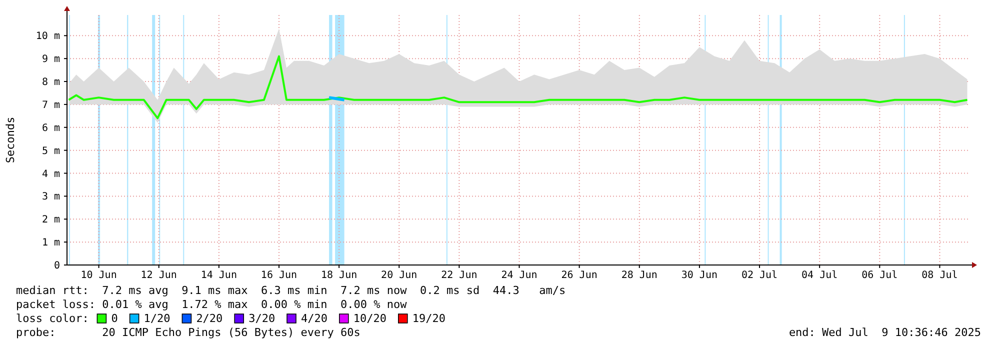  I want to click on x-tick-label: 28 Jun, so click(639, 275).